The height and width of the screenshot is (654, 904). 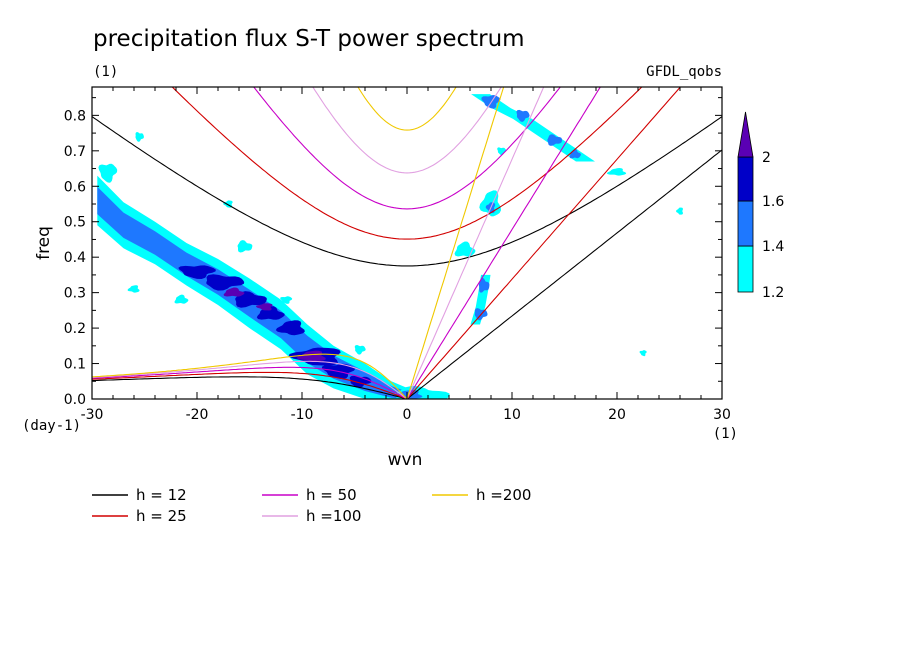 What do you see at coordinates (75, 116) in the screenshot?
I see `y-tick-label: 0.8` at bounding box center [75, 116].